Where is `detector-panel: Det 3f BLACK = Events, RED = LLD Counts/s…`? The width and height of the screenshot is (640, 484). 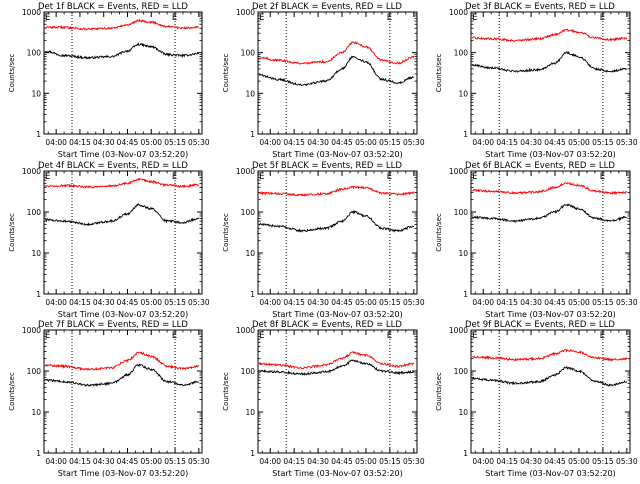
detector-panel: Det 3f BLACK = Events, RED = LLD Counts/s… is located at coordinates (536, 80).